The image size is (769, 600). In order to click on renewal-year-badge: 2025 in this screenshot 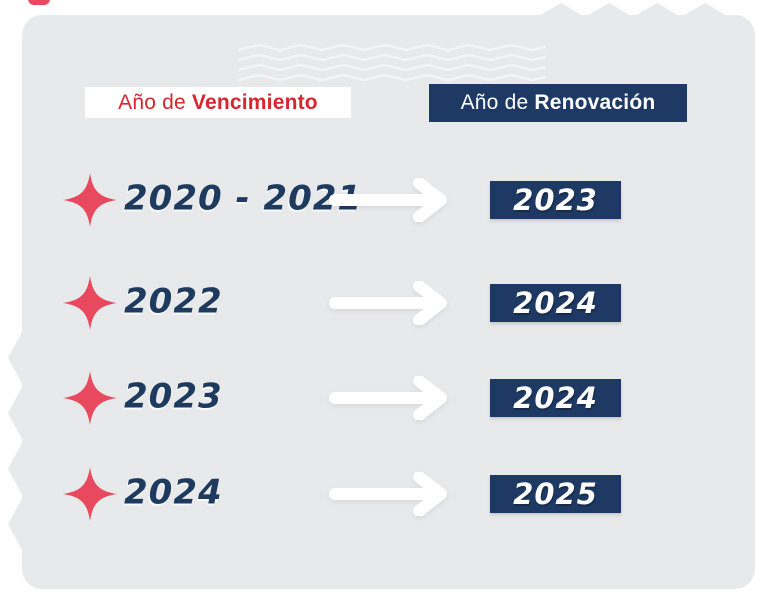, I will do `click(555, 494)`.